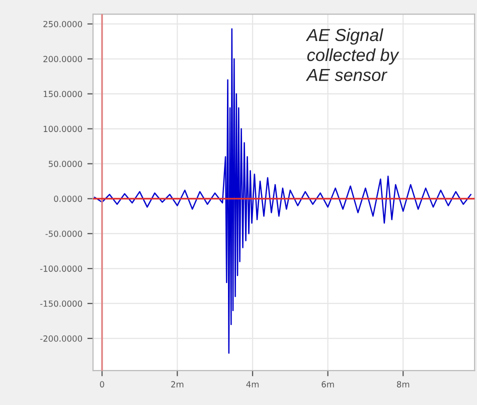  What do you see at coordinates (61, 269) in the screenshot?
I see `y-tick-label: -100.0000` at bounding box center [61, 269].